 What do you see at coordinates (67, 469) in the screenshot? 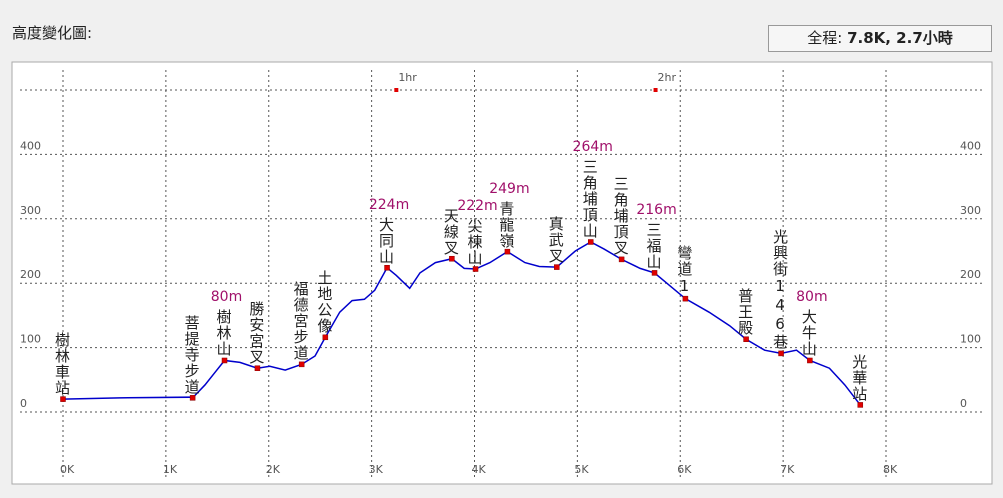
I see `x-tick-label: 0K` at bounding box center [67, 469].